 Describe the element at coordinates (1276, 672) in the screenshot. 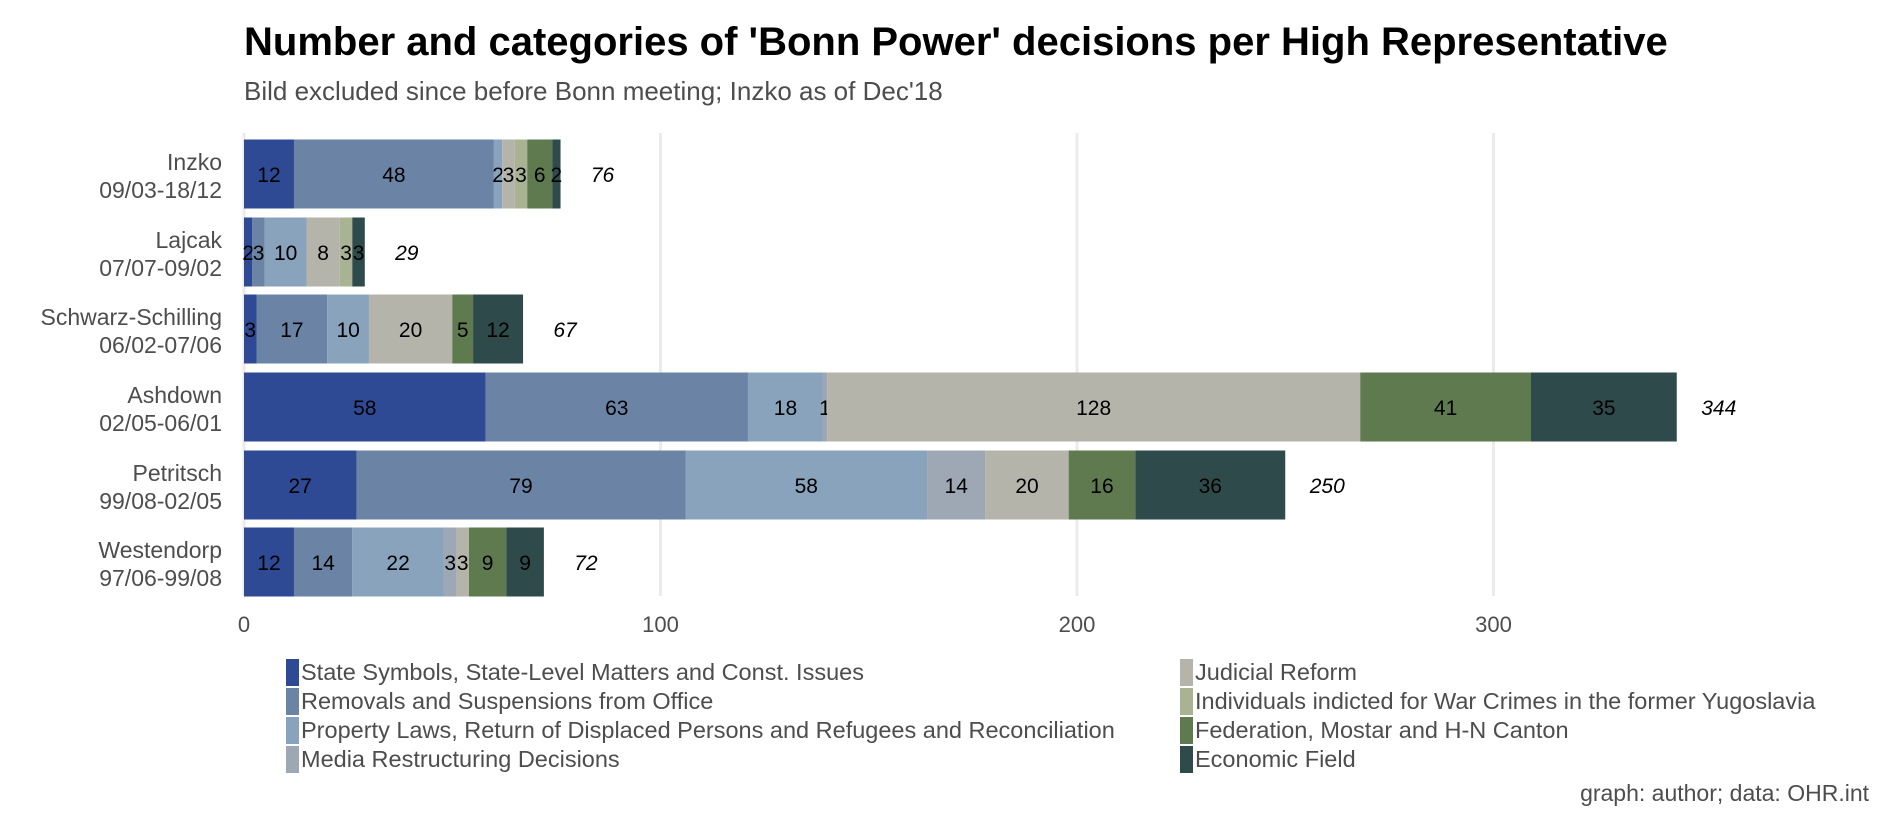

I see `legend-label: Judicial Reform` at that location.